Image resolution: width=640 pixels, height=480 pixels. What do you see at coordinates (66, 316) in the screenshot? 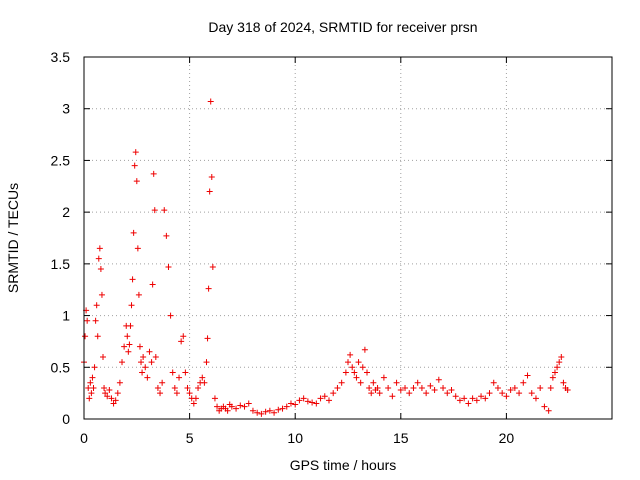
I see `y-tick-label: 1` at bounding box center [66, 316].